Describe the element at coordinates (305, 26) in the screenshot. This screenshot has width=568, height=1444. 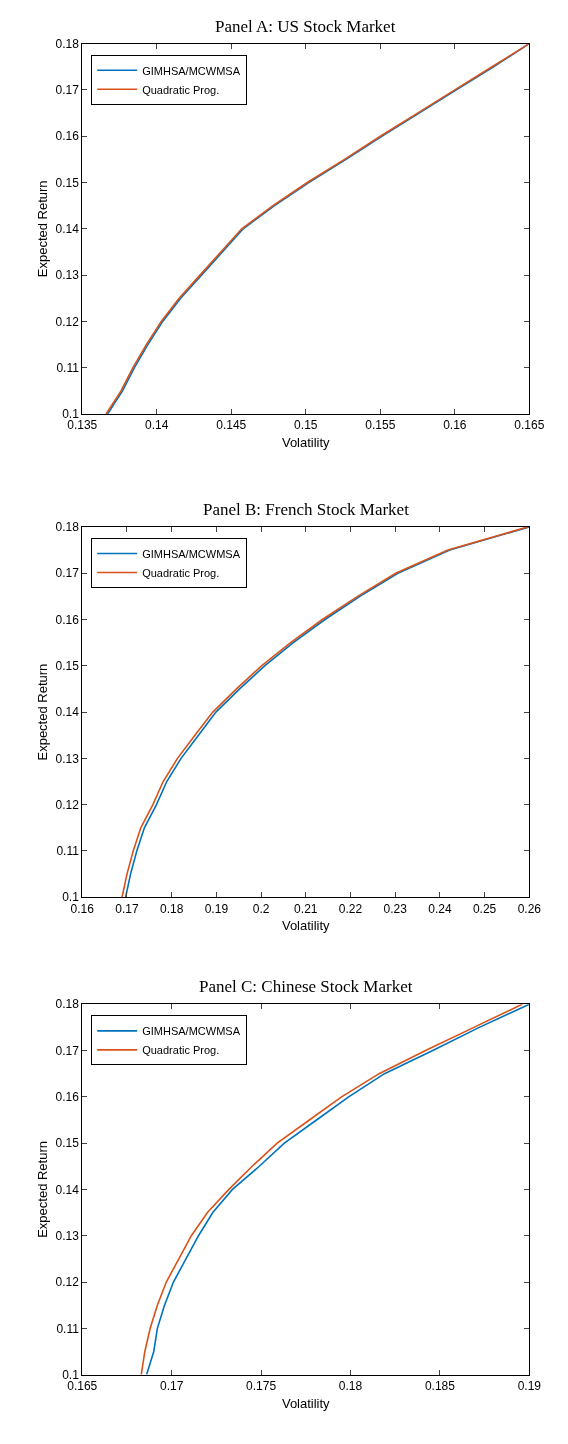
I see `chart-title: Panel A: US Stock Market` at that location.